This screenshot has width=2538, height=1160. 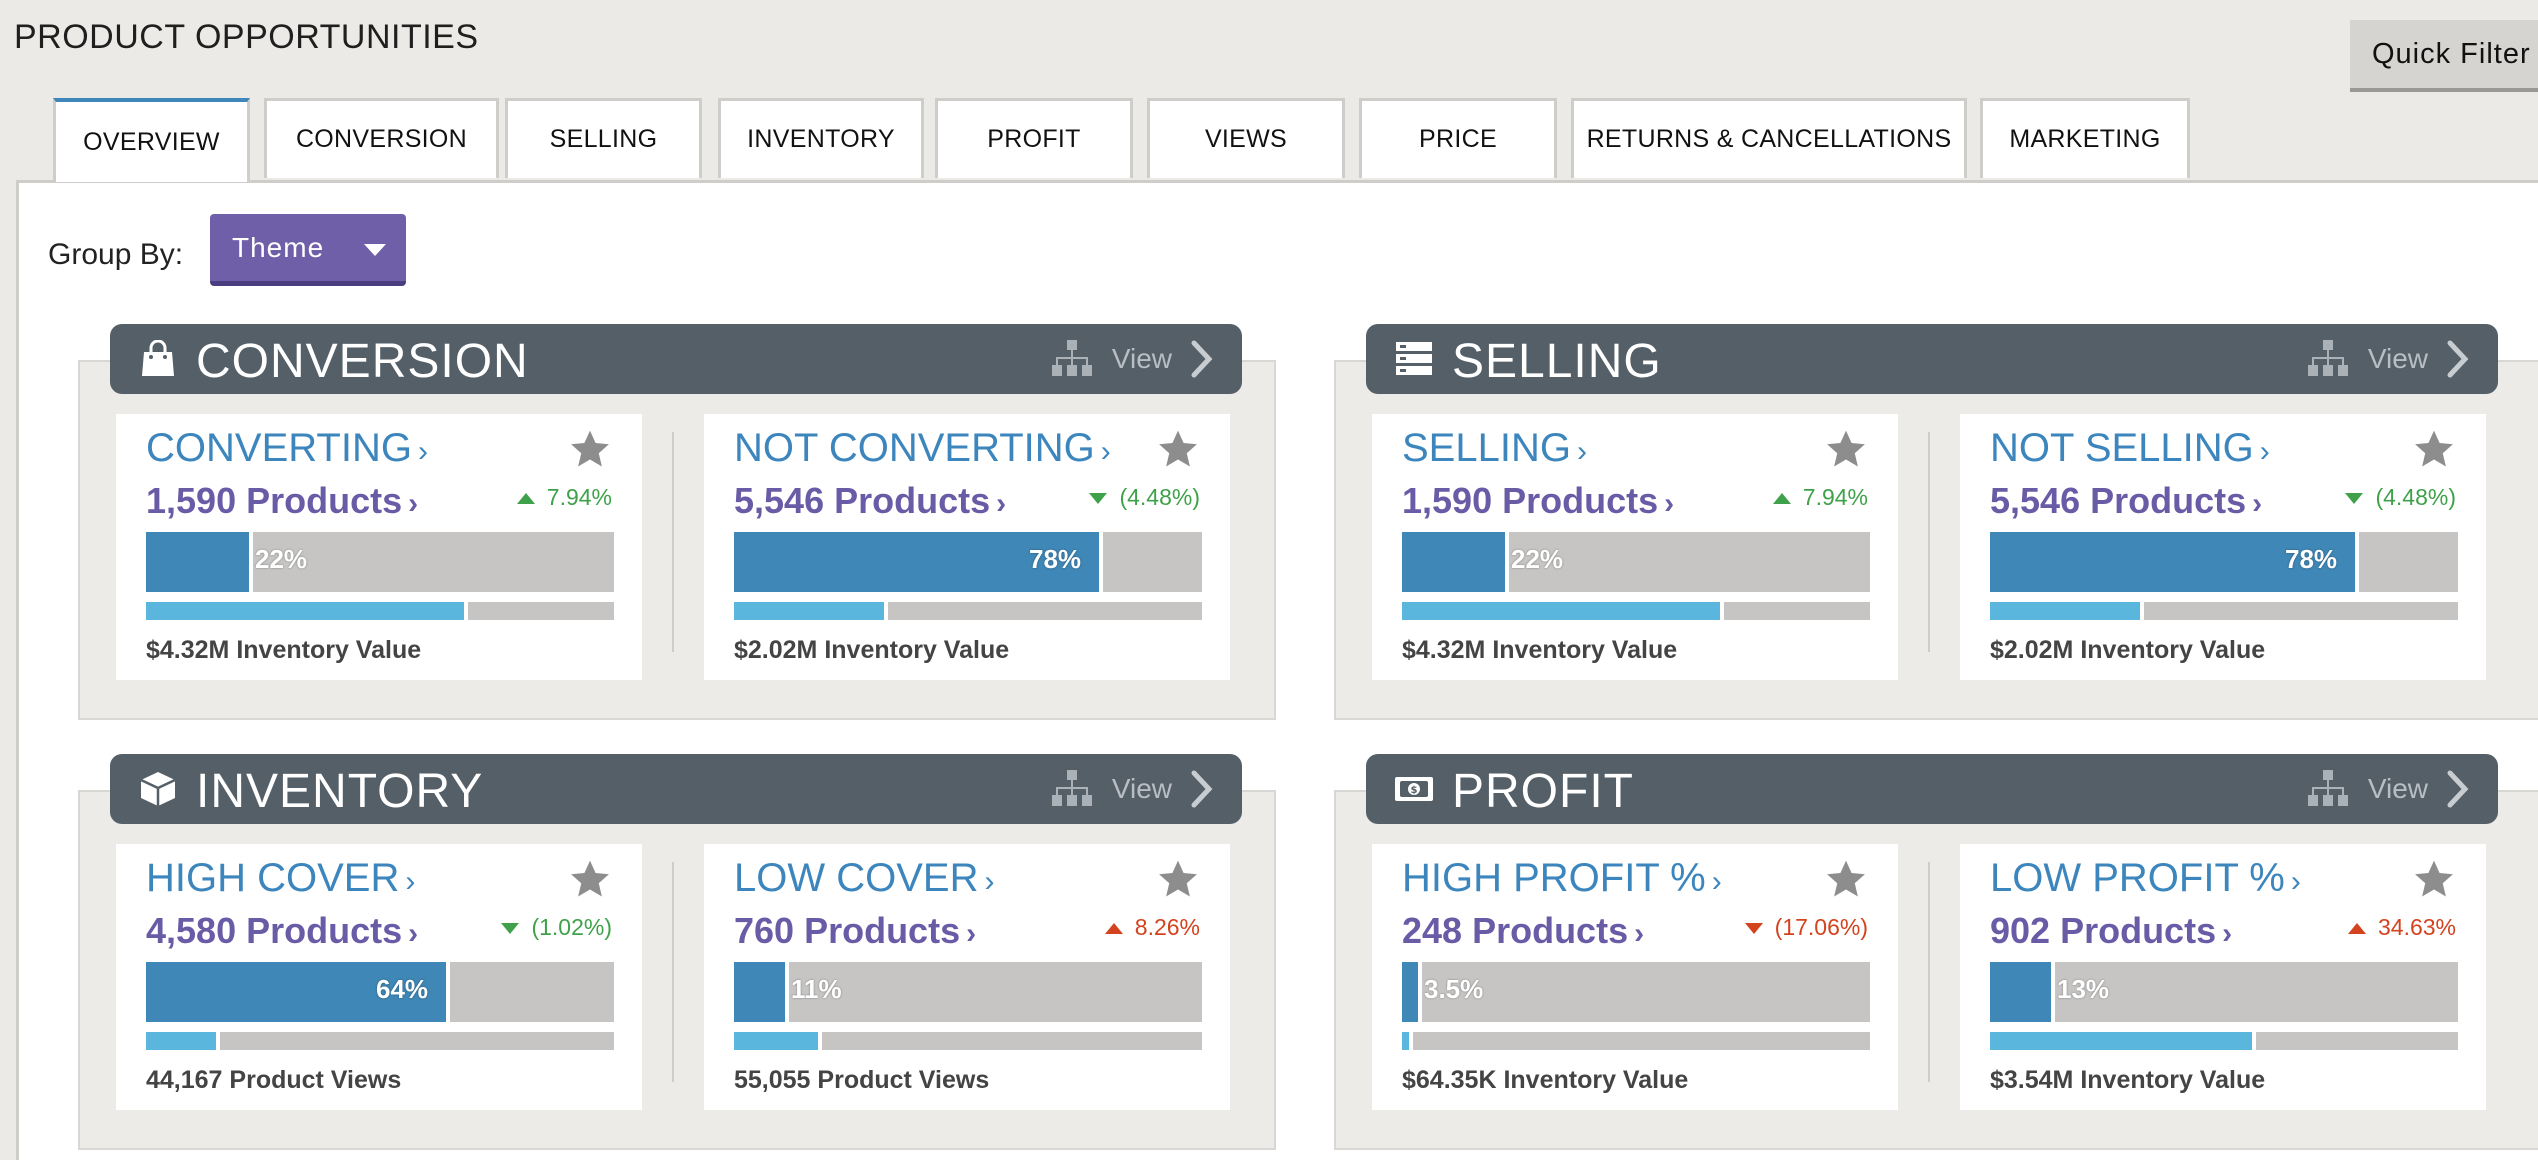 I want to click on product-count: 902 Products, so click(x=2103, y=930).